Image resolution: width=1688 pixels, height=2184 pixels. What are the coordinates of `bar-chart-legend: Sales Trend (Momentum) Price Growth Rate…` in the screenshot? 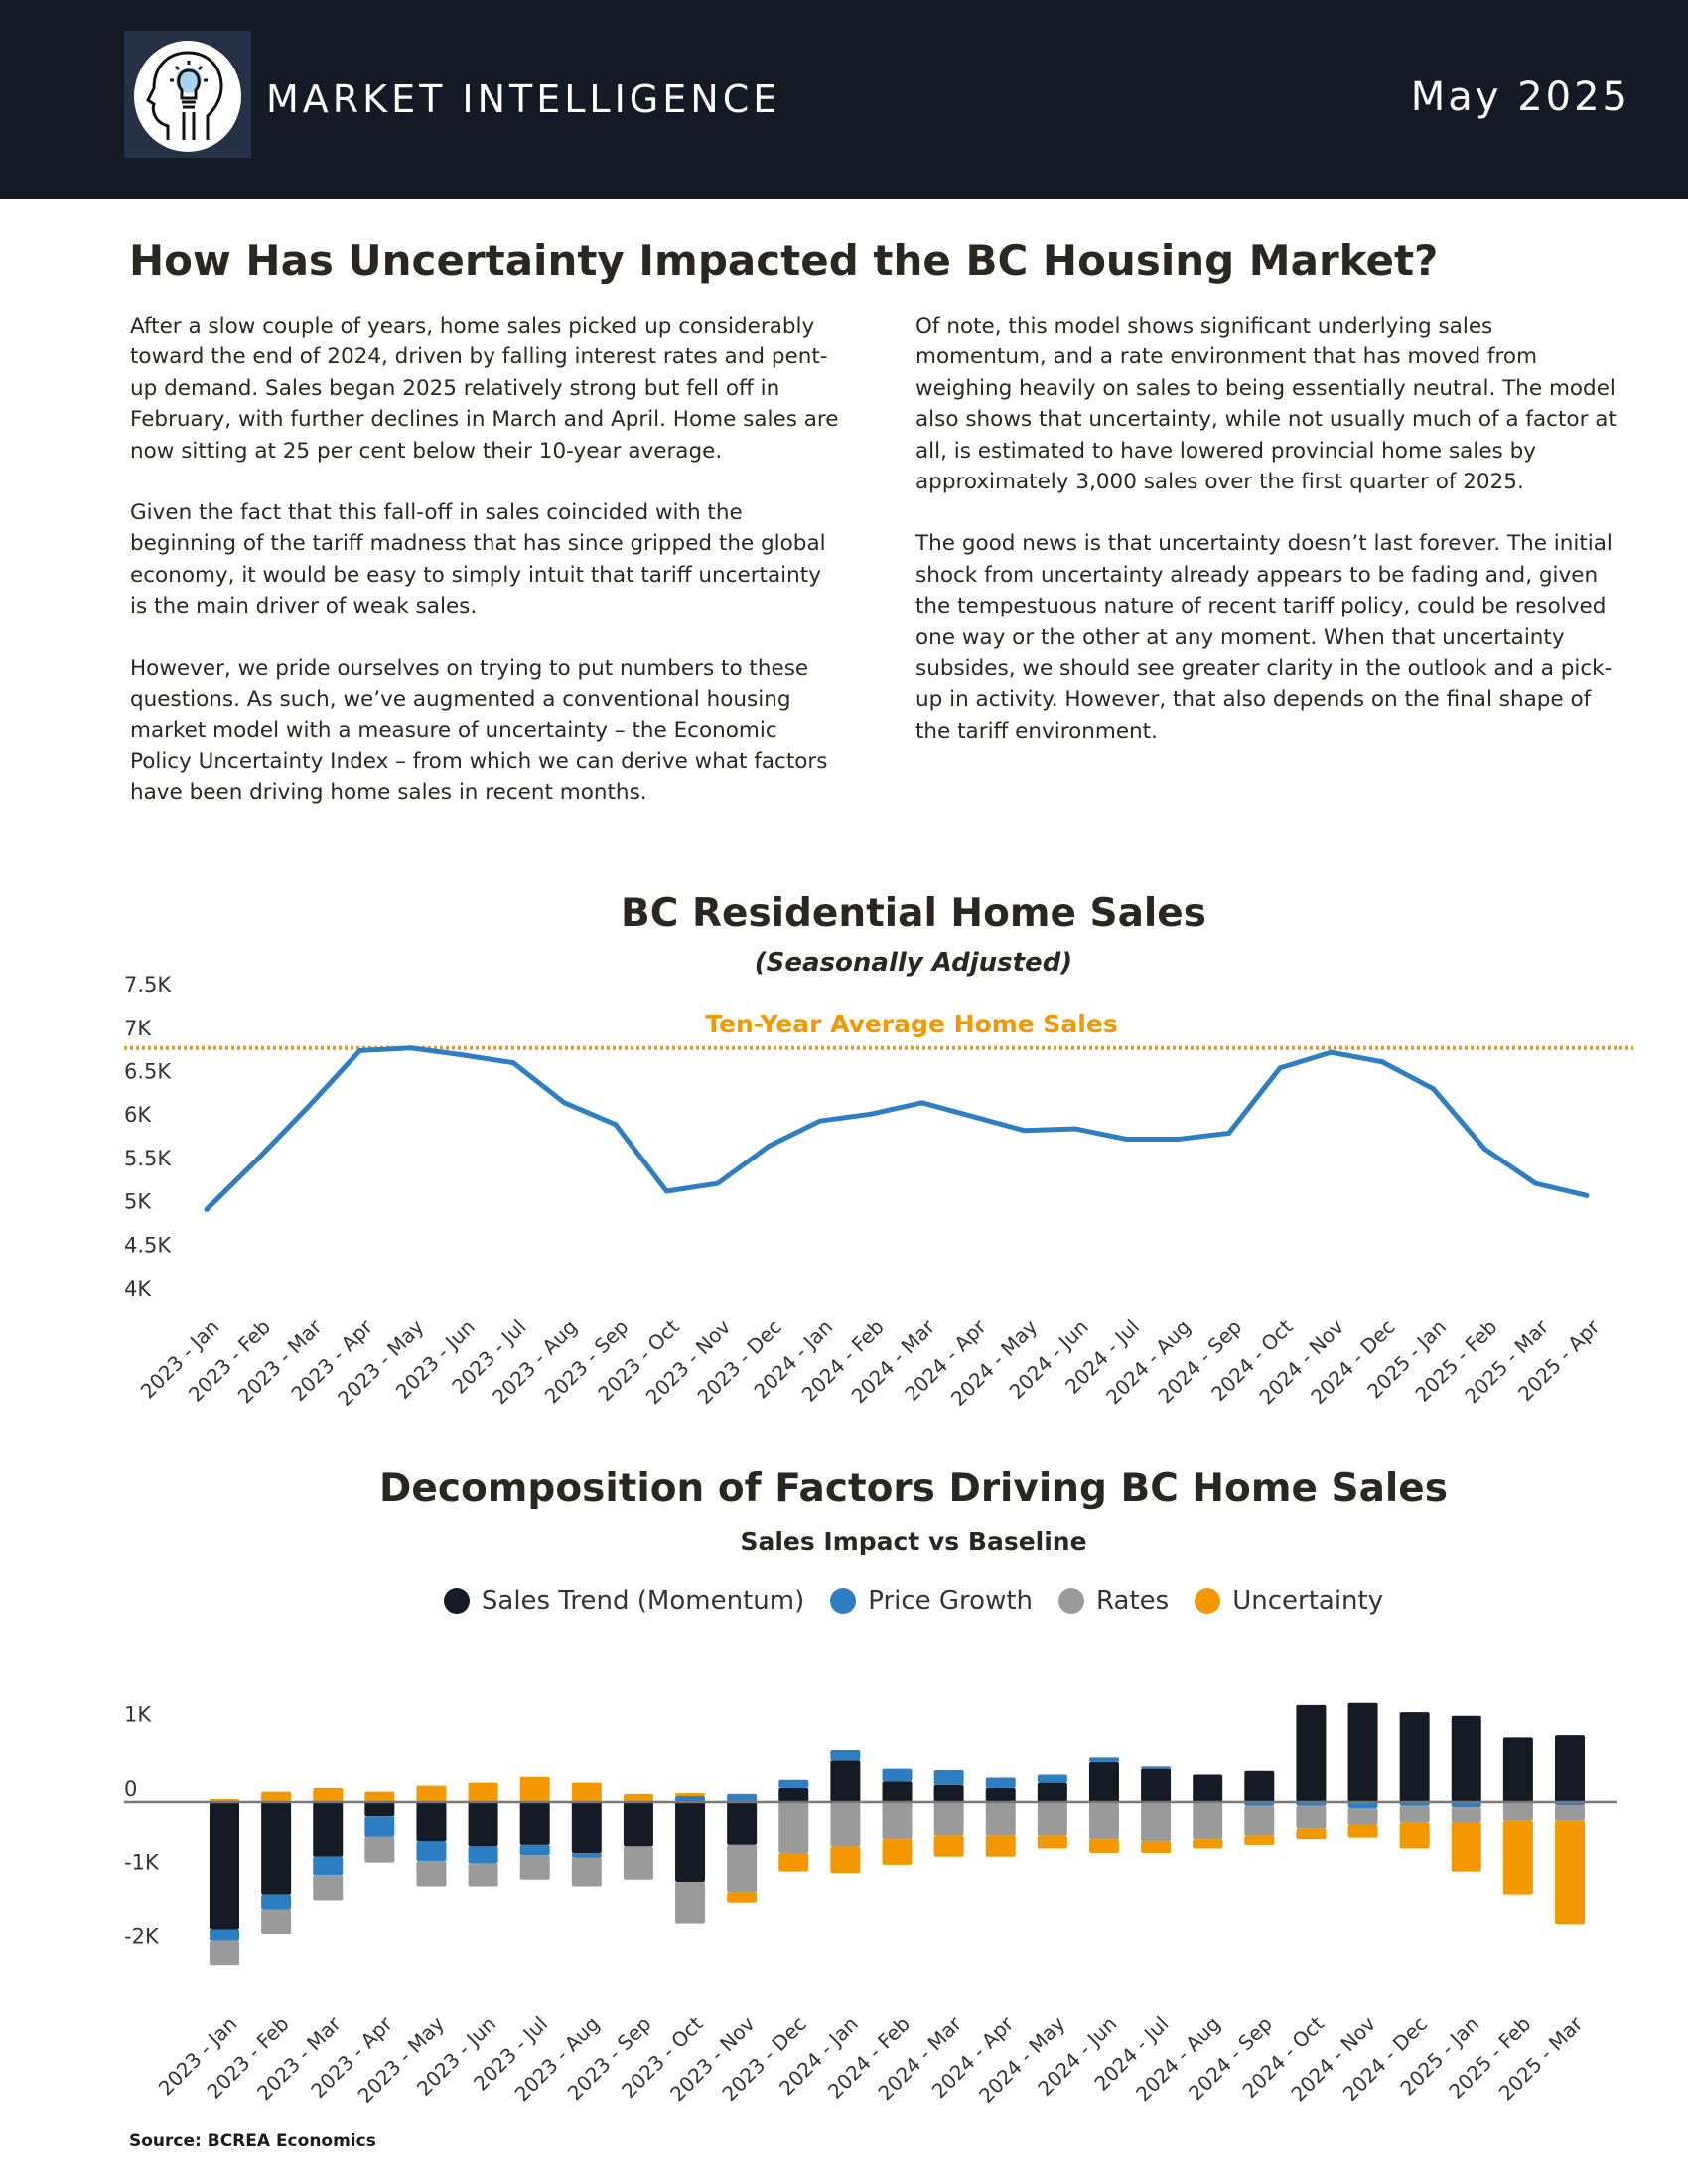 It's located at (844, 1601).